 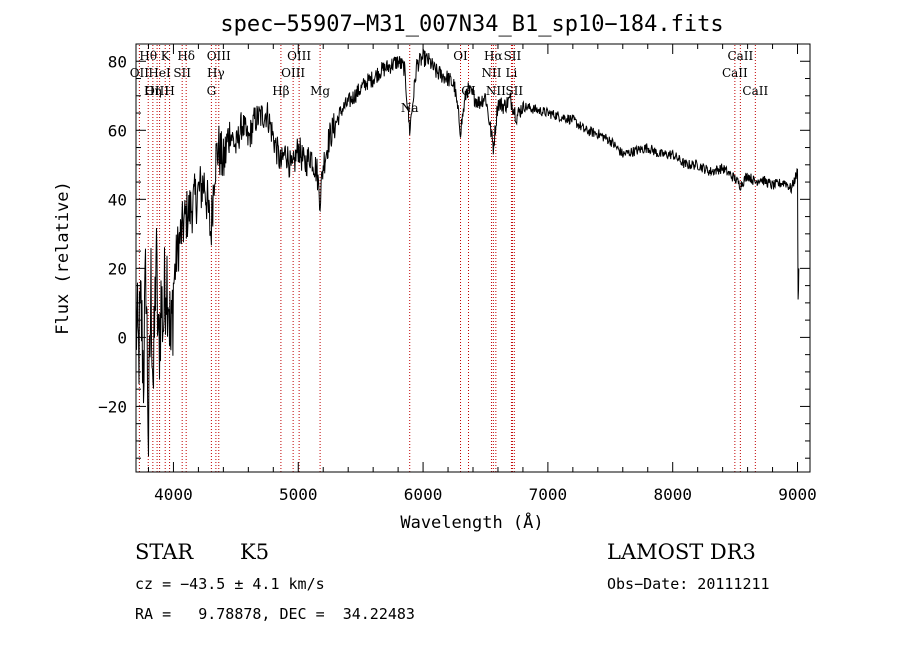 What do you see at coordinates (491, 73) in the screenshot?
I see `line-label-20: NII` at bounding box center [491, 73].